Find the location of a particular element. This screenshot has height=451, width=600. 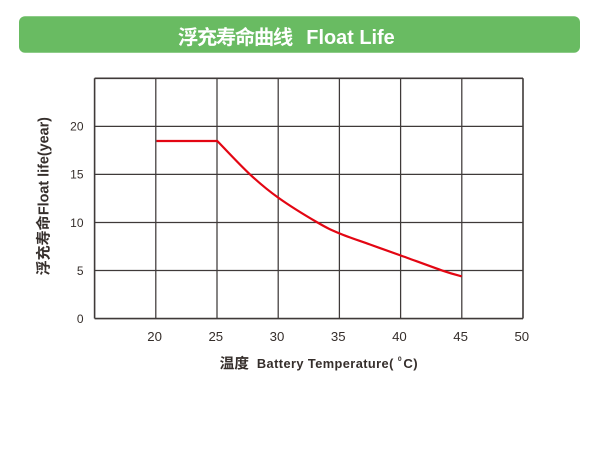

svg-text: 25 is located at coordinates (215, 336).